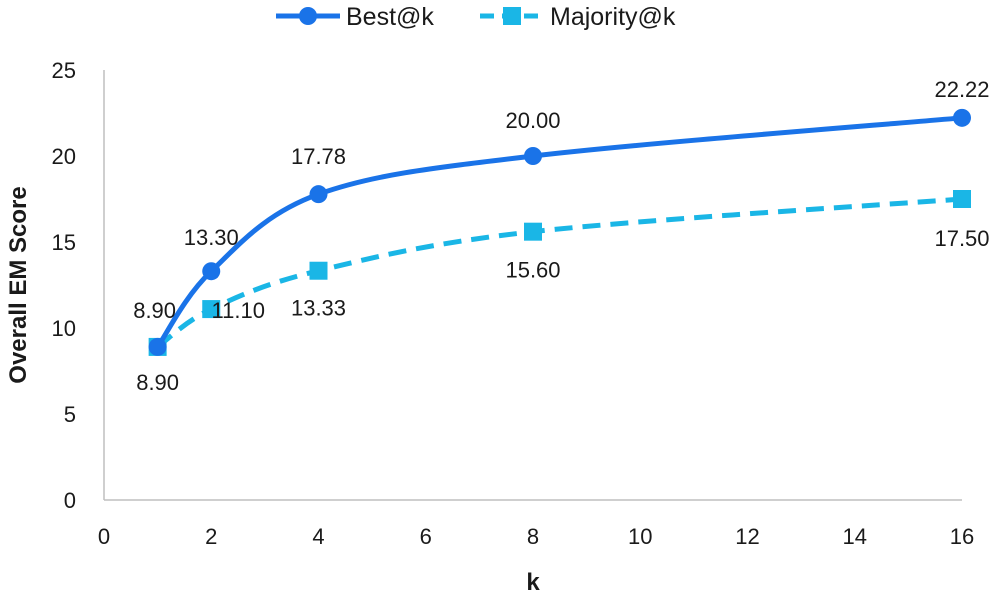 This screenshot has width=996, height=603. I want to click on y-tick-label: 15, so click(64, 242).